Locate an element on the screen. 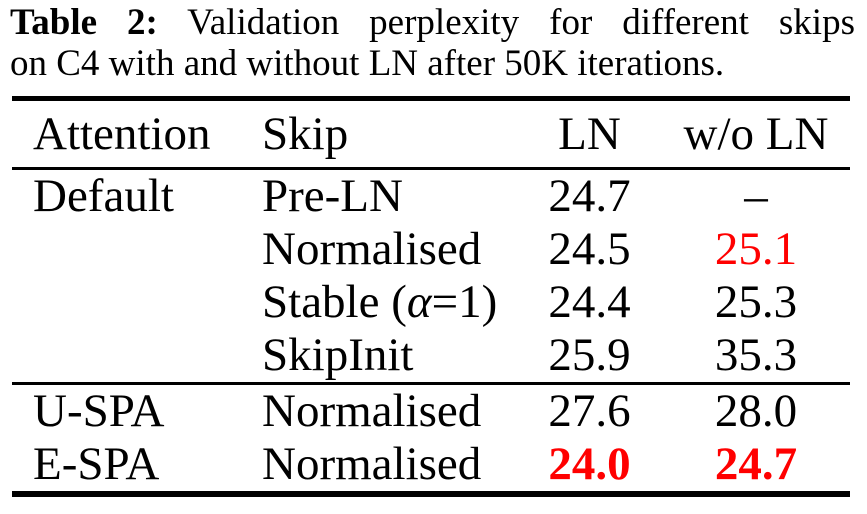  cell-ln-value: 24.4 is located at coordinates (589, 302).